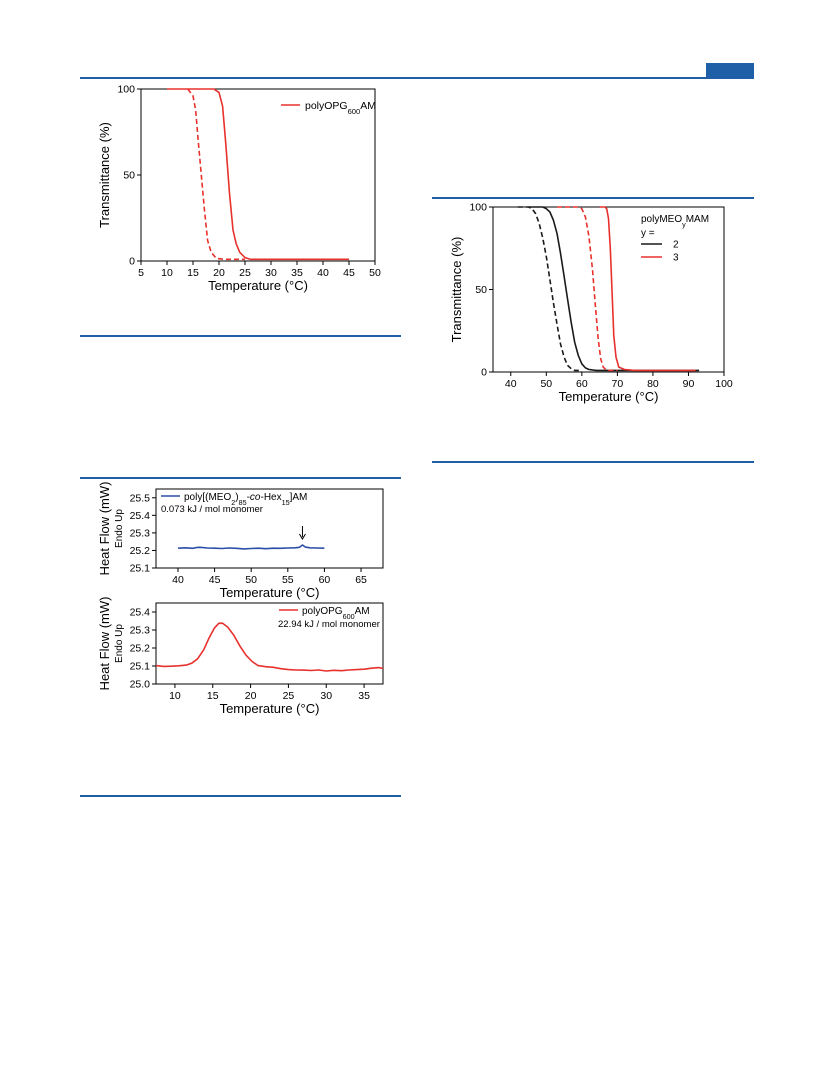 This screenshot has width=833, height=1091. What do you see at coordinates (676, 245) in the screenshot?
I see `legend-label: 2` at bounding box center [676, 245].